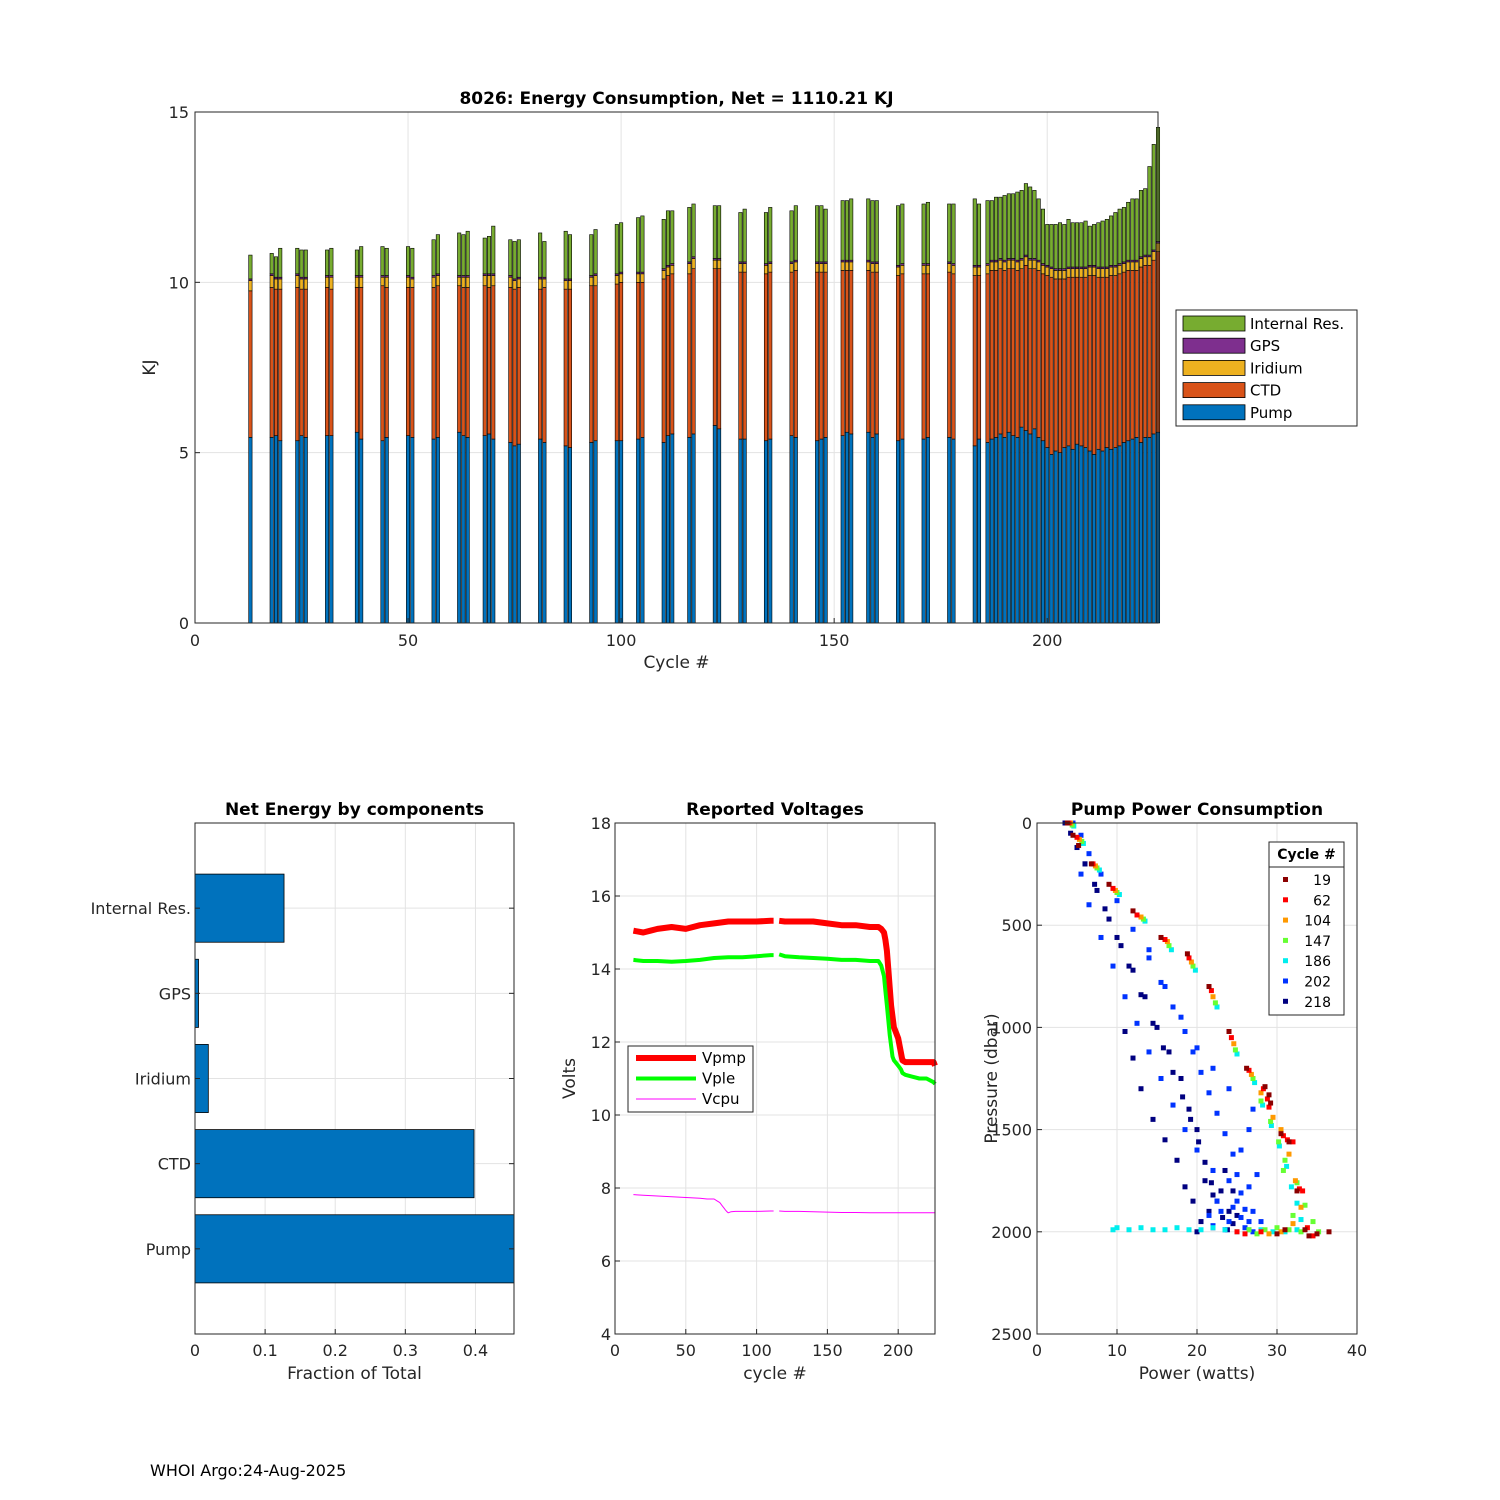 The height and width of the screenshot is (1500, 1500). I want to click on y-tick-label: 6, so click(606, 1261).